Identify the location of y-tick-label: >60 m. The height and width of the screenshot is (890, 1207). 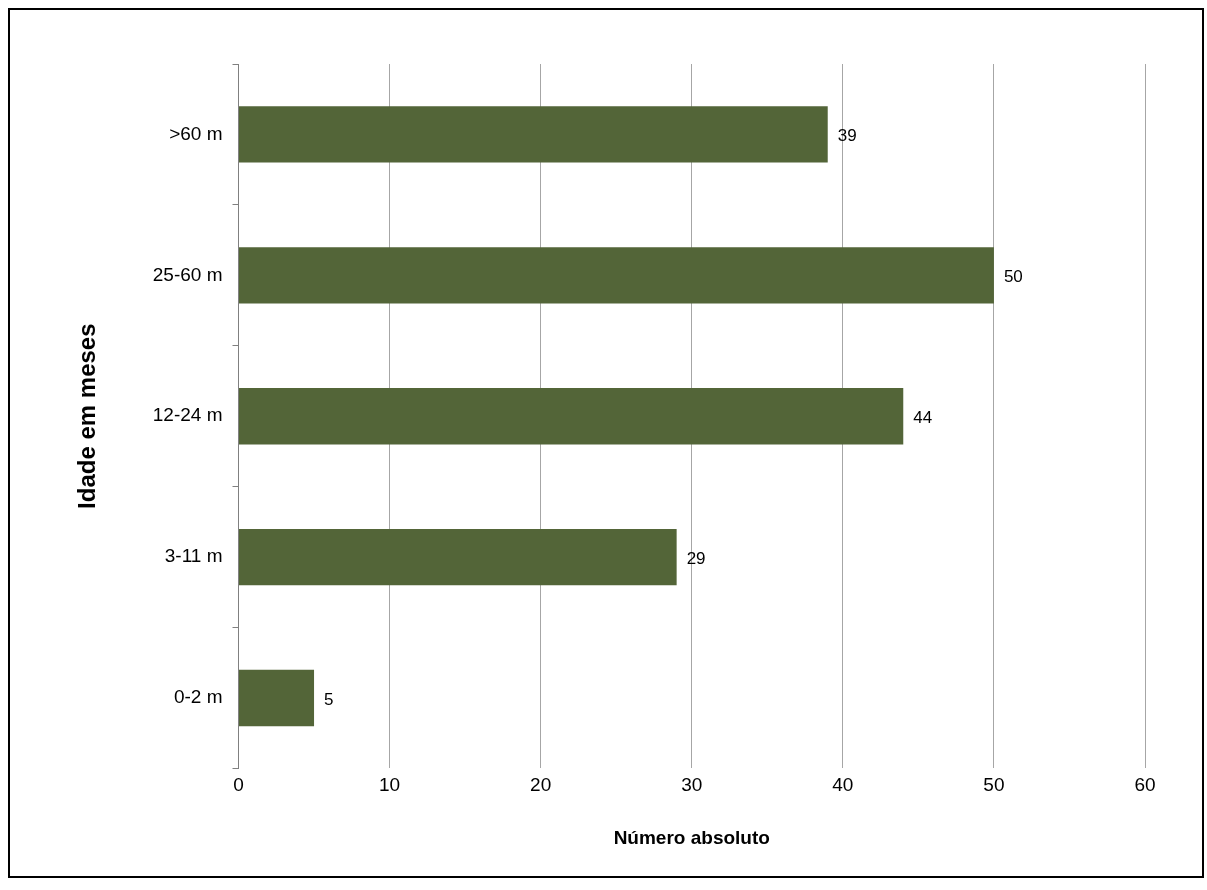
(196, 133).